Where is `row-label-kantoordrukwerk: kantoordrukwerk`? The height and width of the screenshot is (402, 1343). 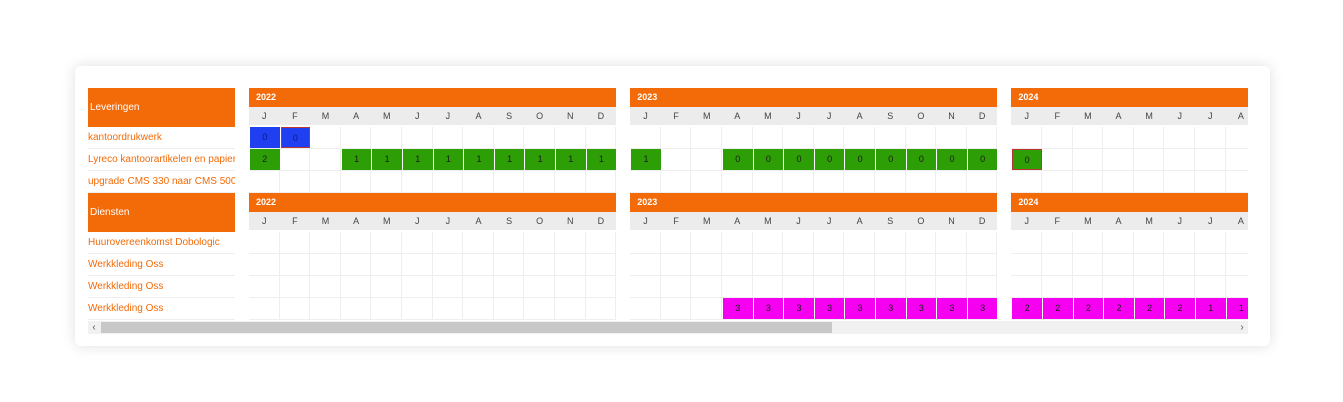 row-label-kantoordrukwerk: kantoordrukwerk is located at coordinates (161, 138).